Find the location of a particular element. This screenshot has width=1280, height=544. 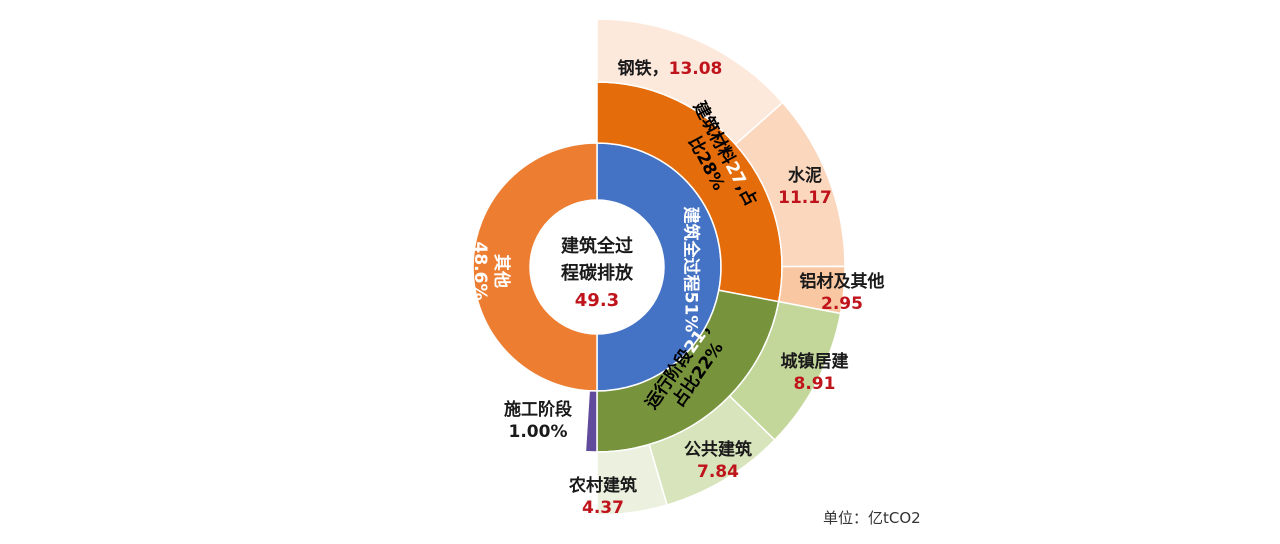

label-urban: 城镇居建 8.91 is located at coordinates (814, 373).